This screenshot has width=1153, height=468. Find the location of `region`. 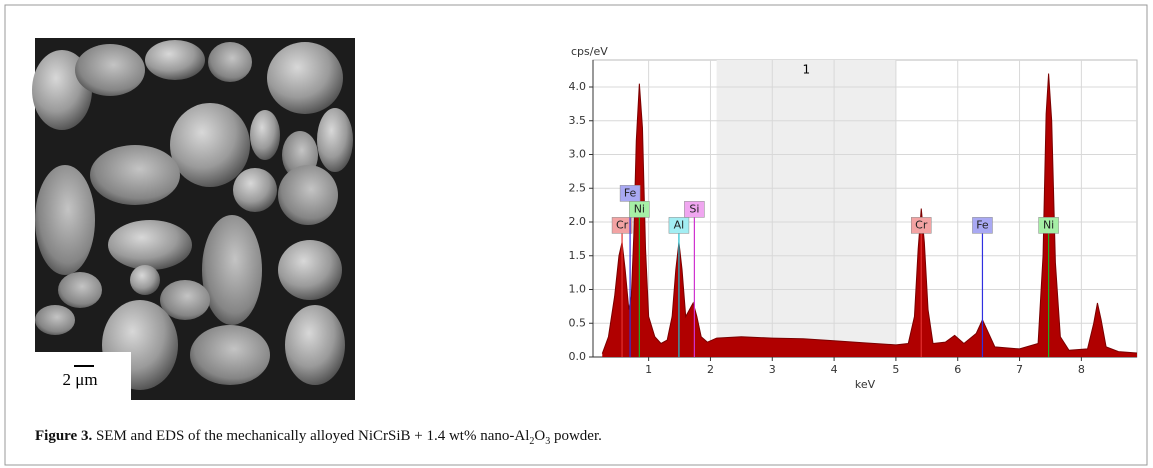

region is located at coordinates (806, 208).